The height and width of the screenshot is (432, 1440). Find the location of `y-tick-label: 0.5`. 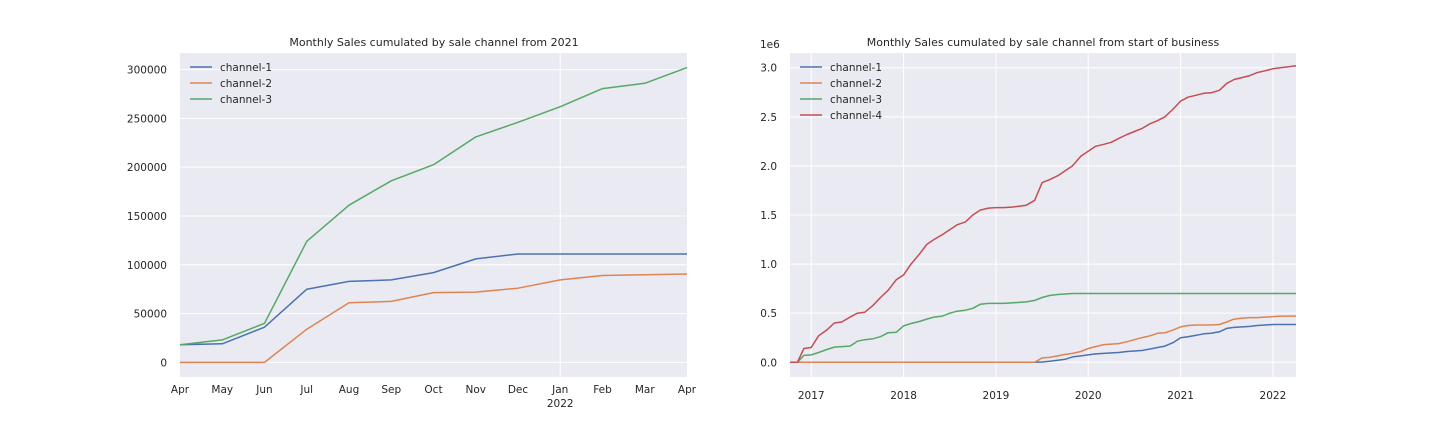

y-tick-label: 0.5 is located at coordinates (768, 314).